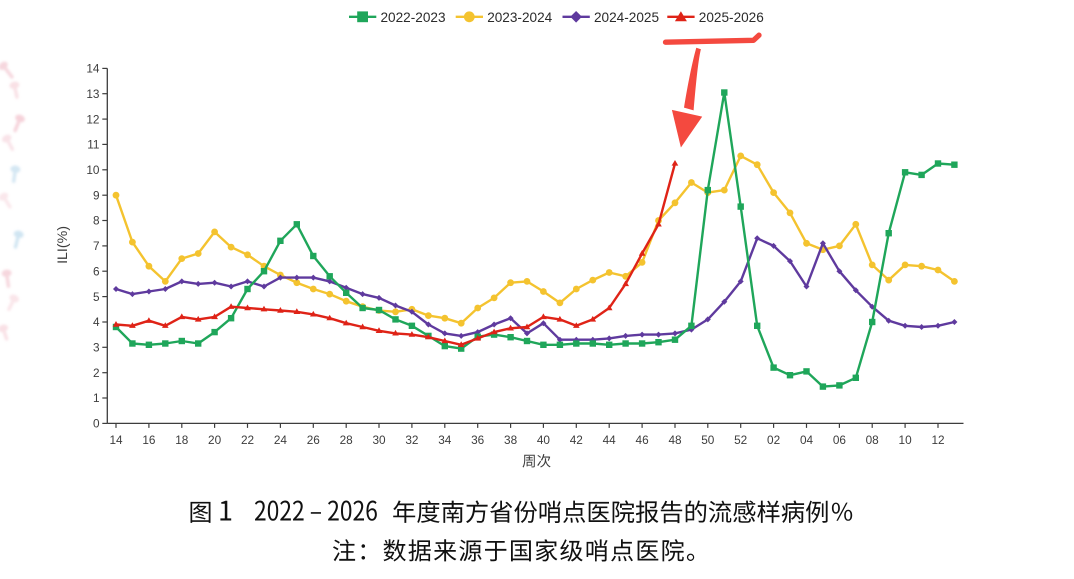 The image size is (1074, 579). What do you see at coordinates (96, 271) in the screenshot?
I see `svg-text: 6` at bounding box center [96, 271].